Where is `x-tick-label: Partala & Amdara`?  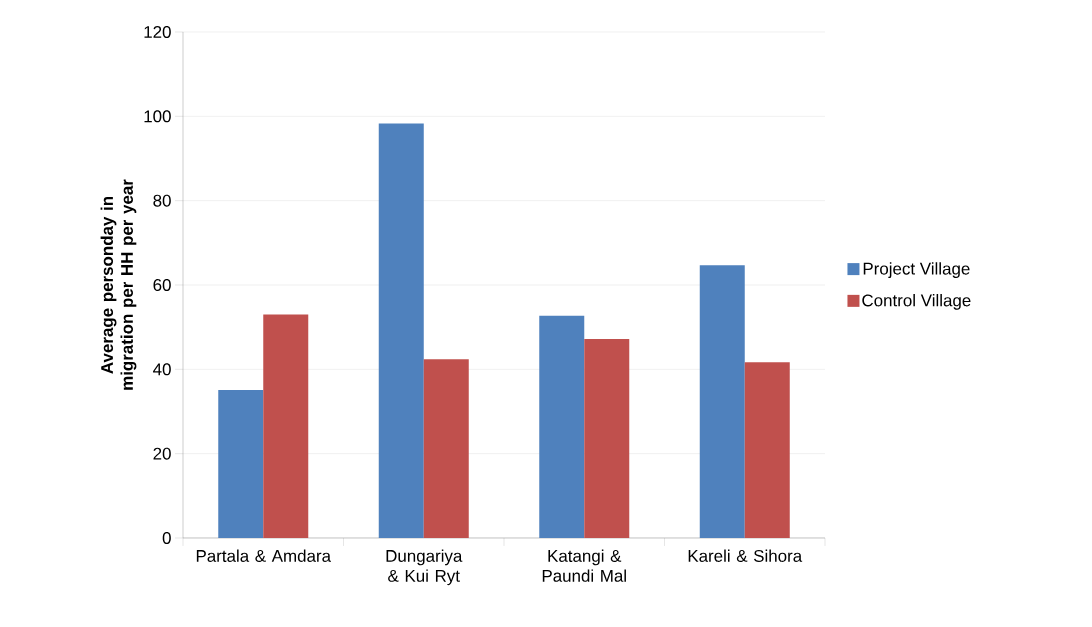 x-tick-label: Partala & Amdara is located at coordinates (264, 555).